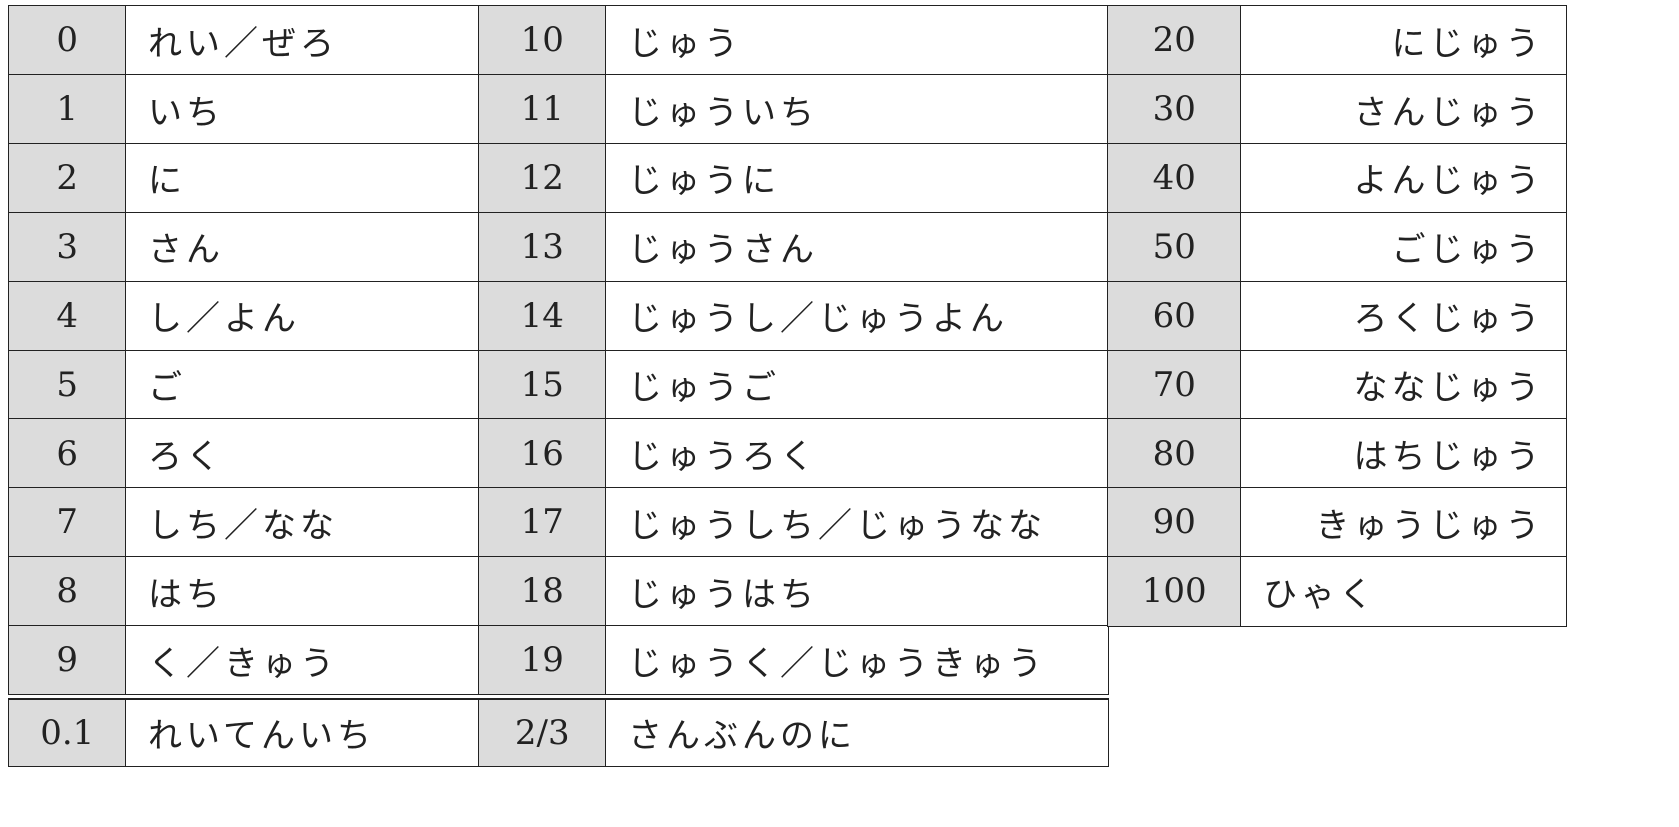 The width and height of the screenshot is (1679, 827). Describe the element at coordinates (1403, 384) in the screenshot. I see `reading-cell: ななじゅう` at that location.